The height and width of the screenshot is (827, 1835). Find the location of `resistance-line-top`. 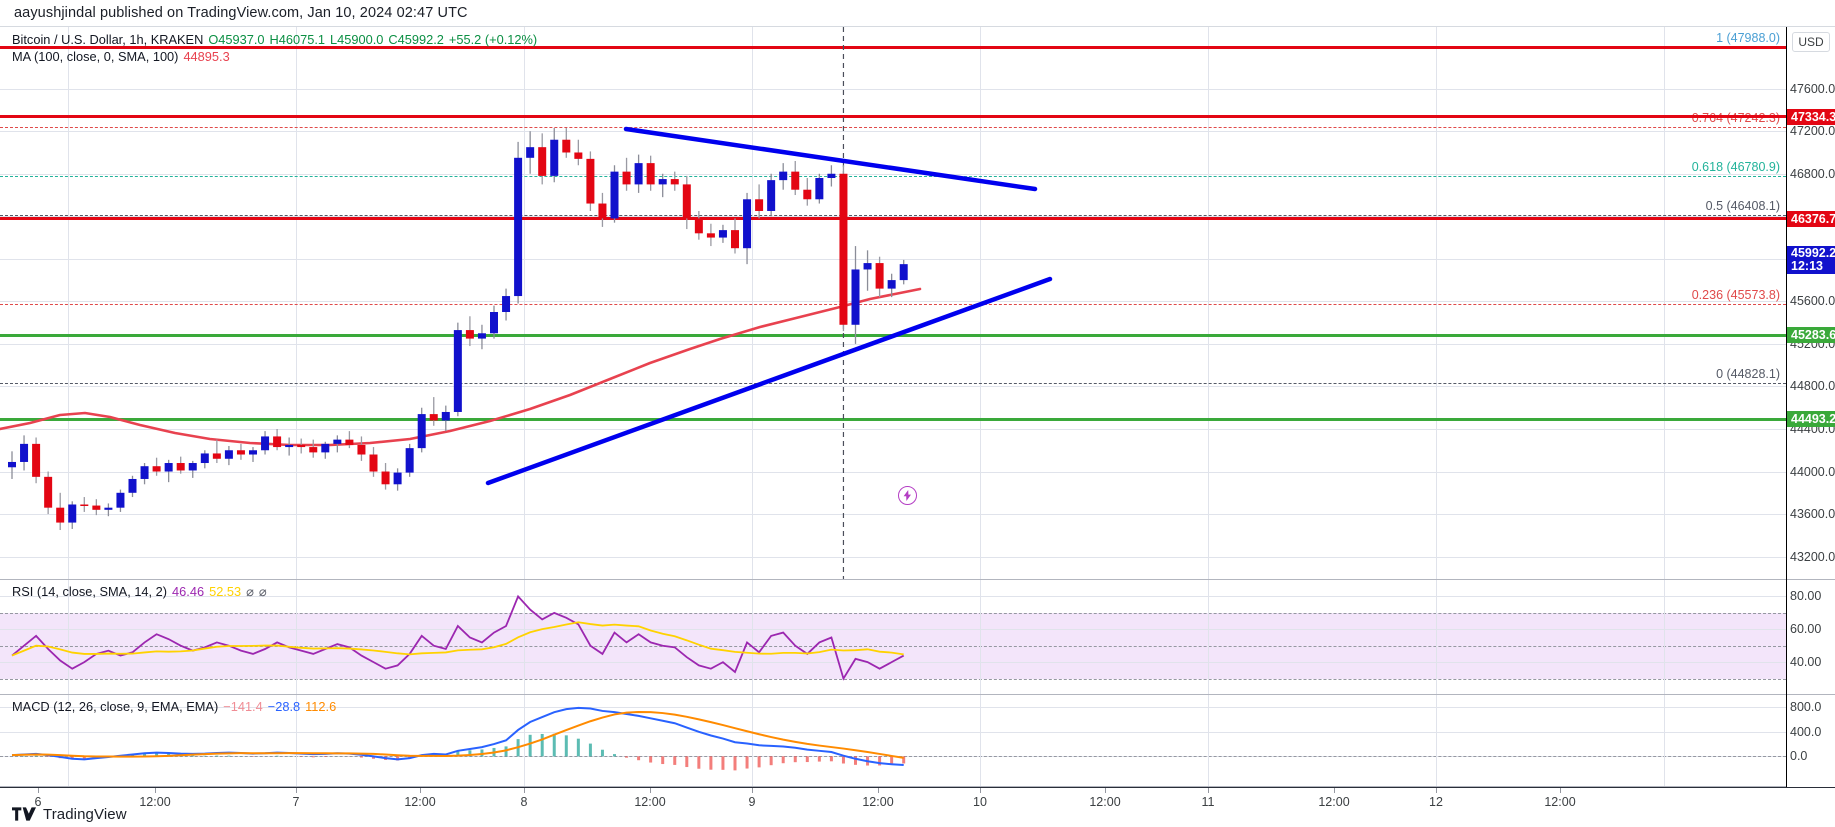

resistance-line-top is located at coordinates (893, 47).